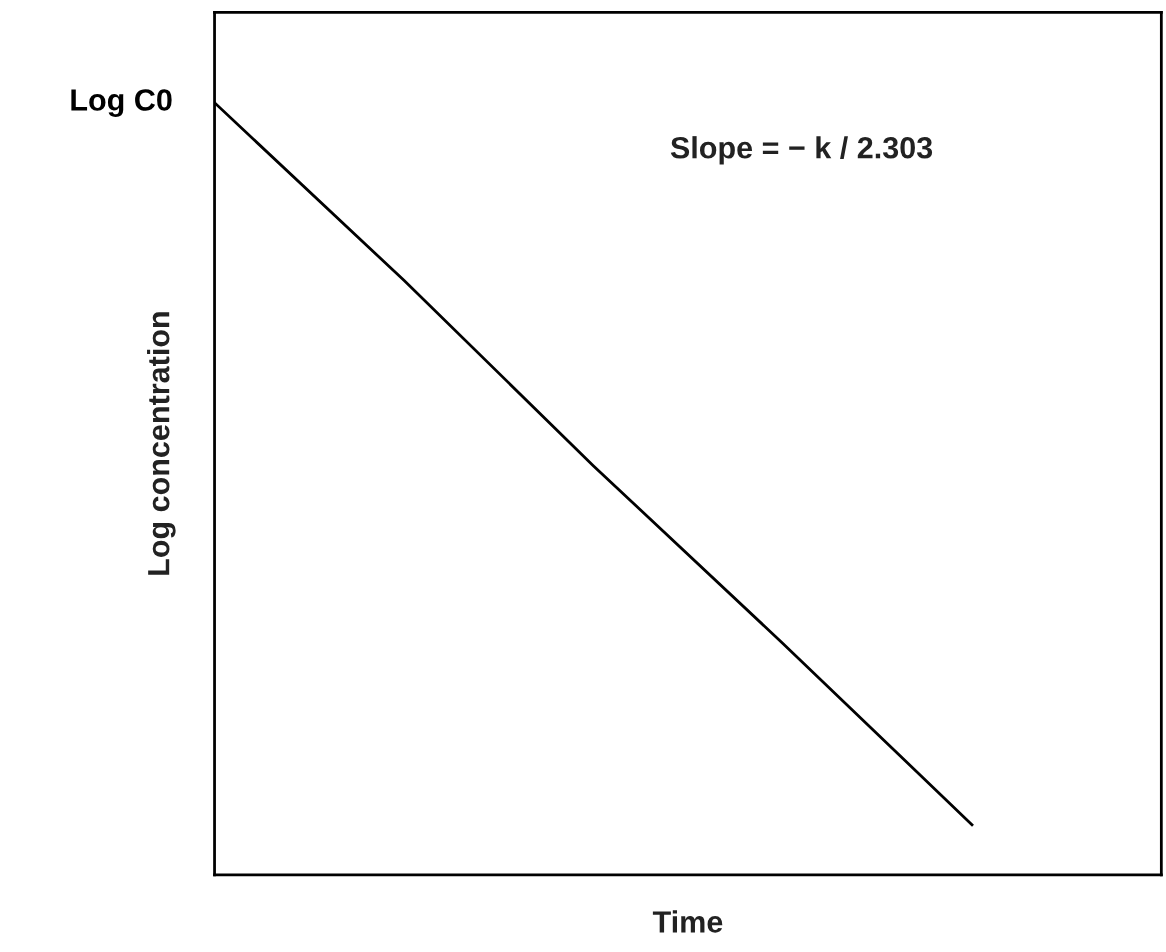  What do you see at coordinates (687, 921) in the screenshot?
I see `x-axis-title: Time` at bounding box center [687, 921].